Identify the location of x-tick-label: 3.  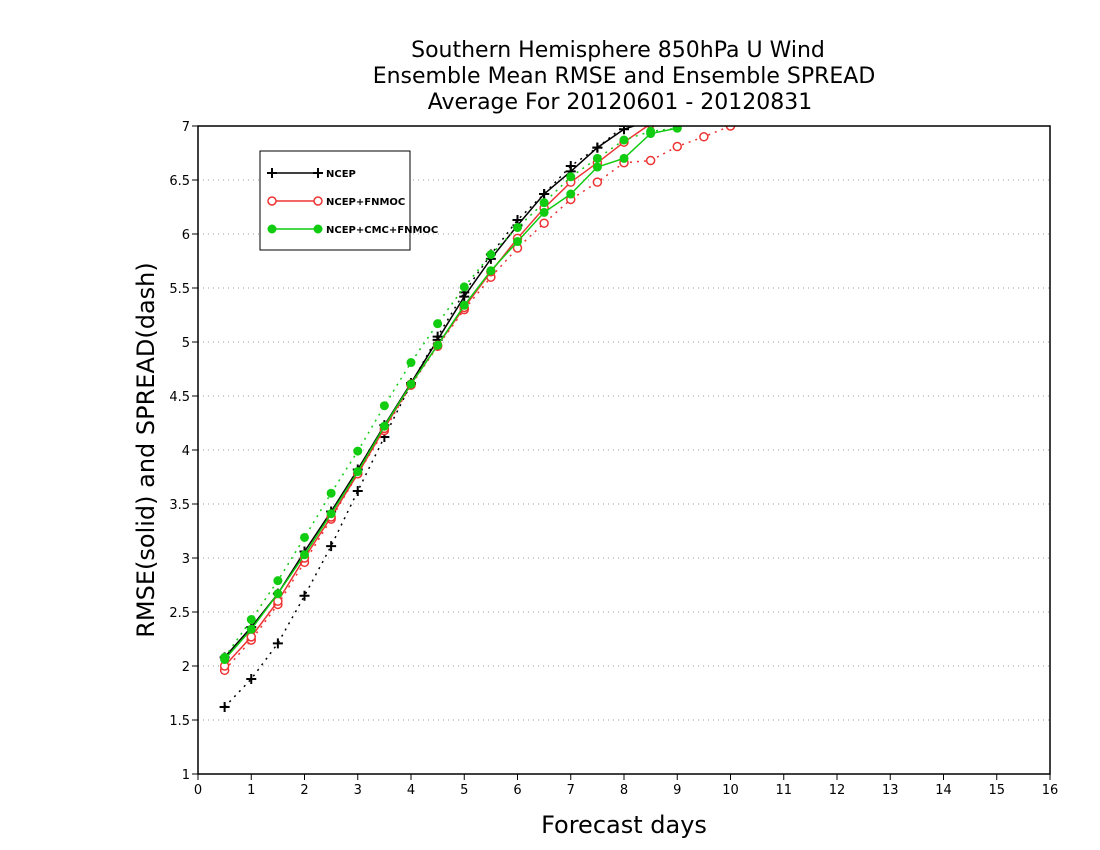
(358, 790).